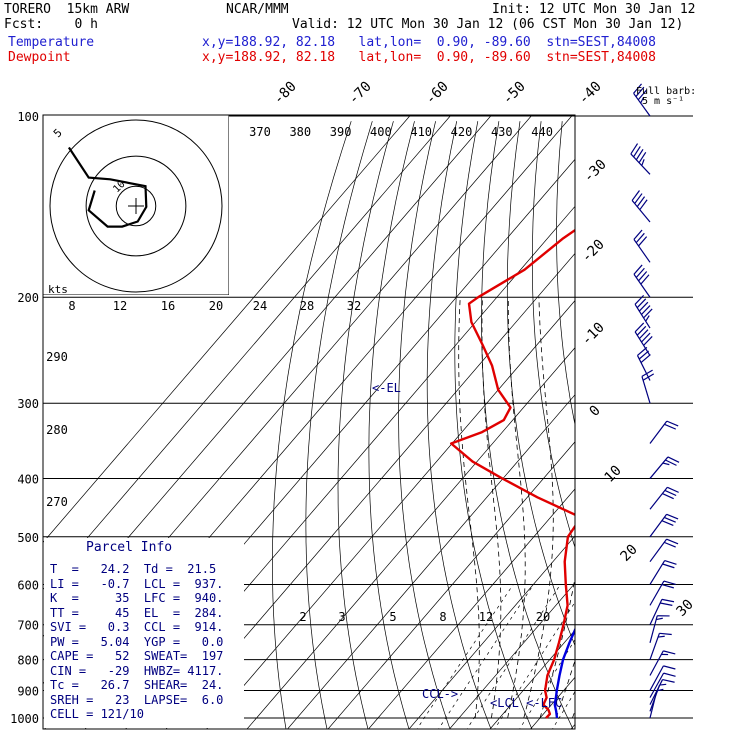 The width and height of the screenshot is (740, 740). I want to click on forecast-hour-label: Fcst: 0 h, so click(51, 24).